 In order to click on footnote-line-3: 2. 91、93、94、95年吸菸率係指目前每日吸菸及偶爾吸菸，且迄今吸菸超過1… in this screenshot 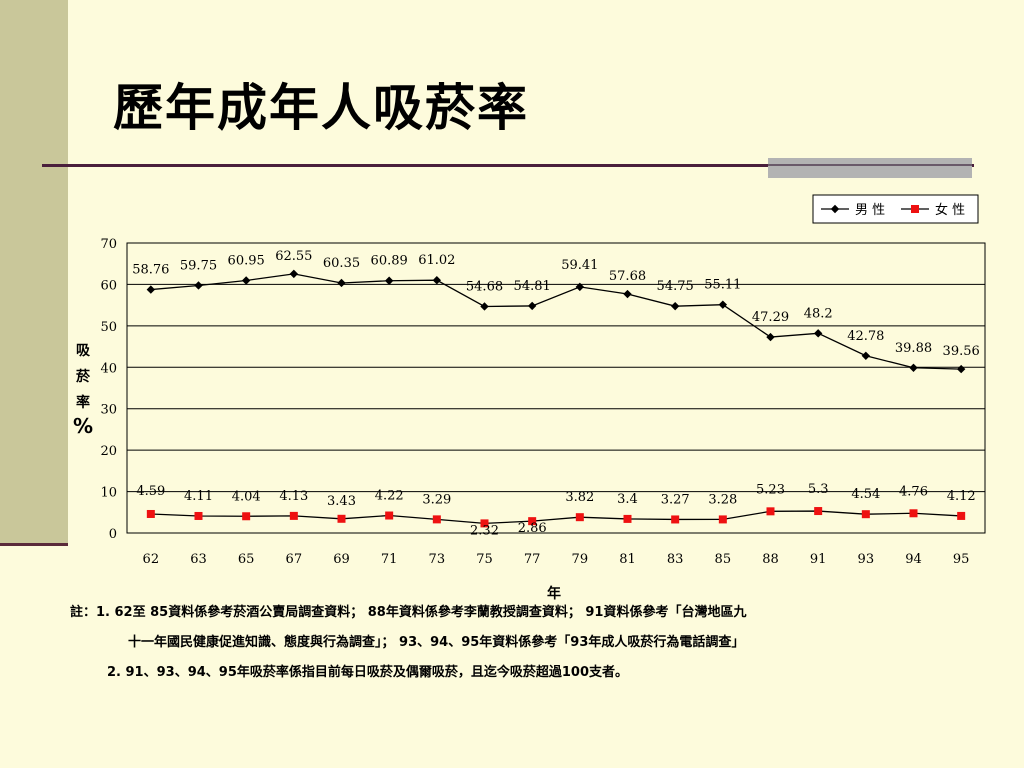, I will do `click(368, 672)`.